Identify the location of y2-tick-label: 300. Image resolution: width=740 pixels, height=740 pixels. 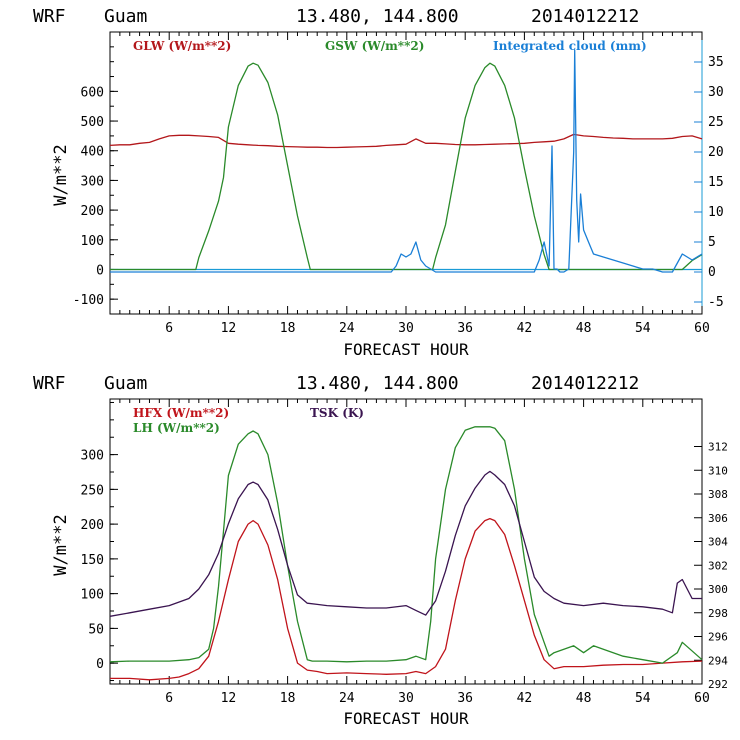
(718, 589).